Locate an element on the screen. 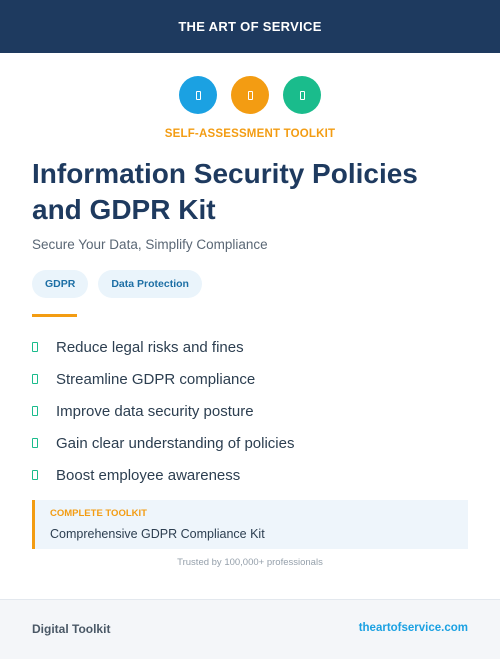 The height and width of the screenshot is (659, 500). callout-label: COMPLETE TOOLKIT is located at coordinates (98, 513).